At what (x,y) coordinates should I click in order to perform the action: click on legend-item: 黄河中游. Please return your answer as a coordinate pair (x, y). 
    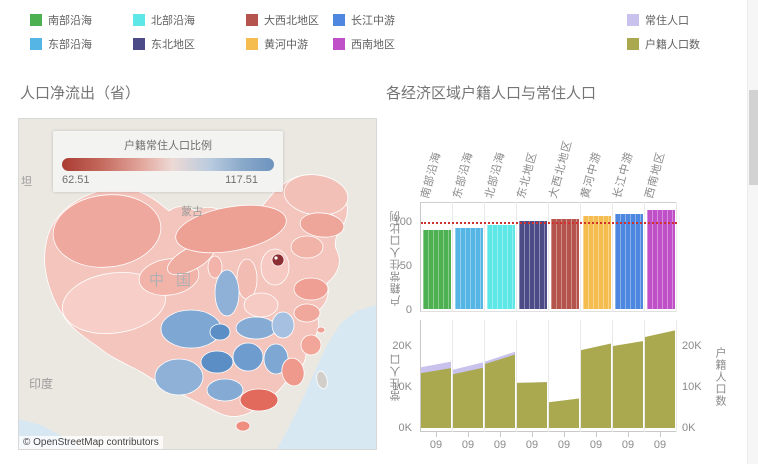
    Looking at the image, I should click on (277, 44).